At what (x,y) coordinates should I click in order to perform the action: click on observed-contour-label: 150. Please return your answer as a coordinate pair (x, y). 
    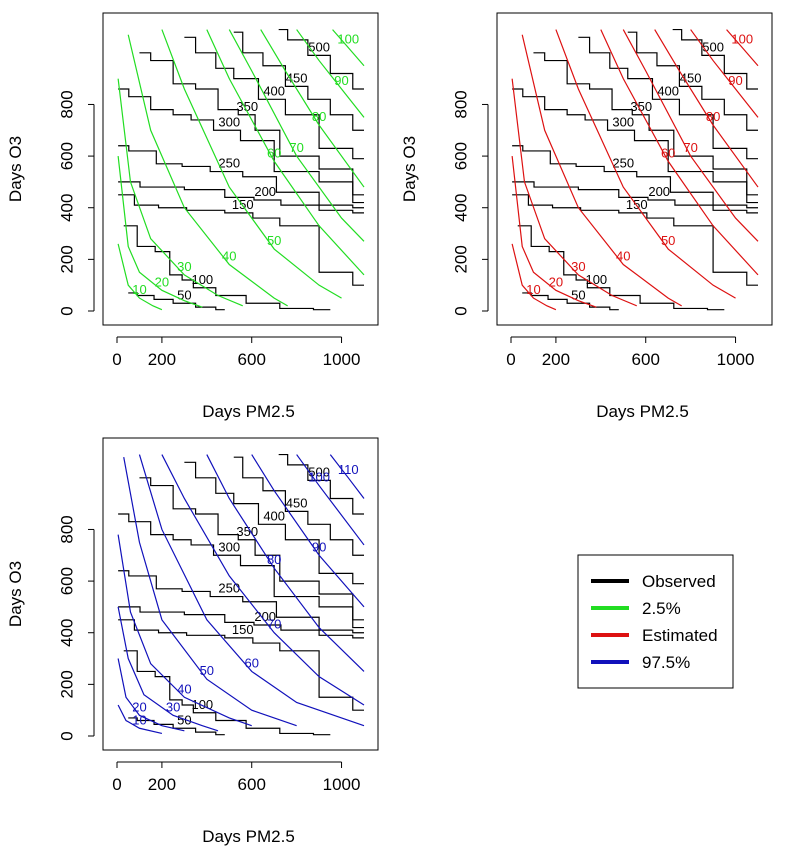
    Looking at the image, I should click on (637, 204).